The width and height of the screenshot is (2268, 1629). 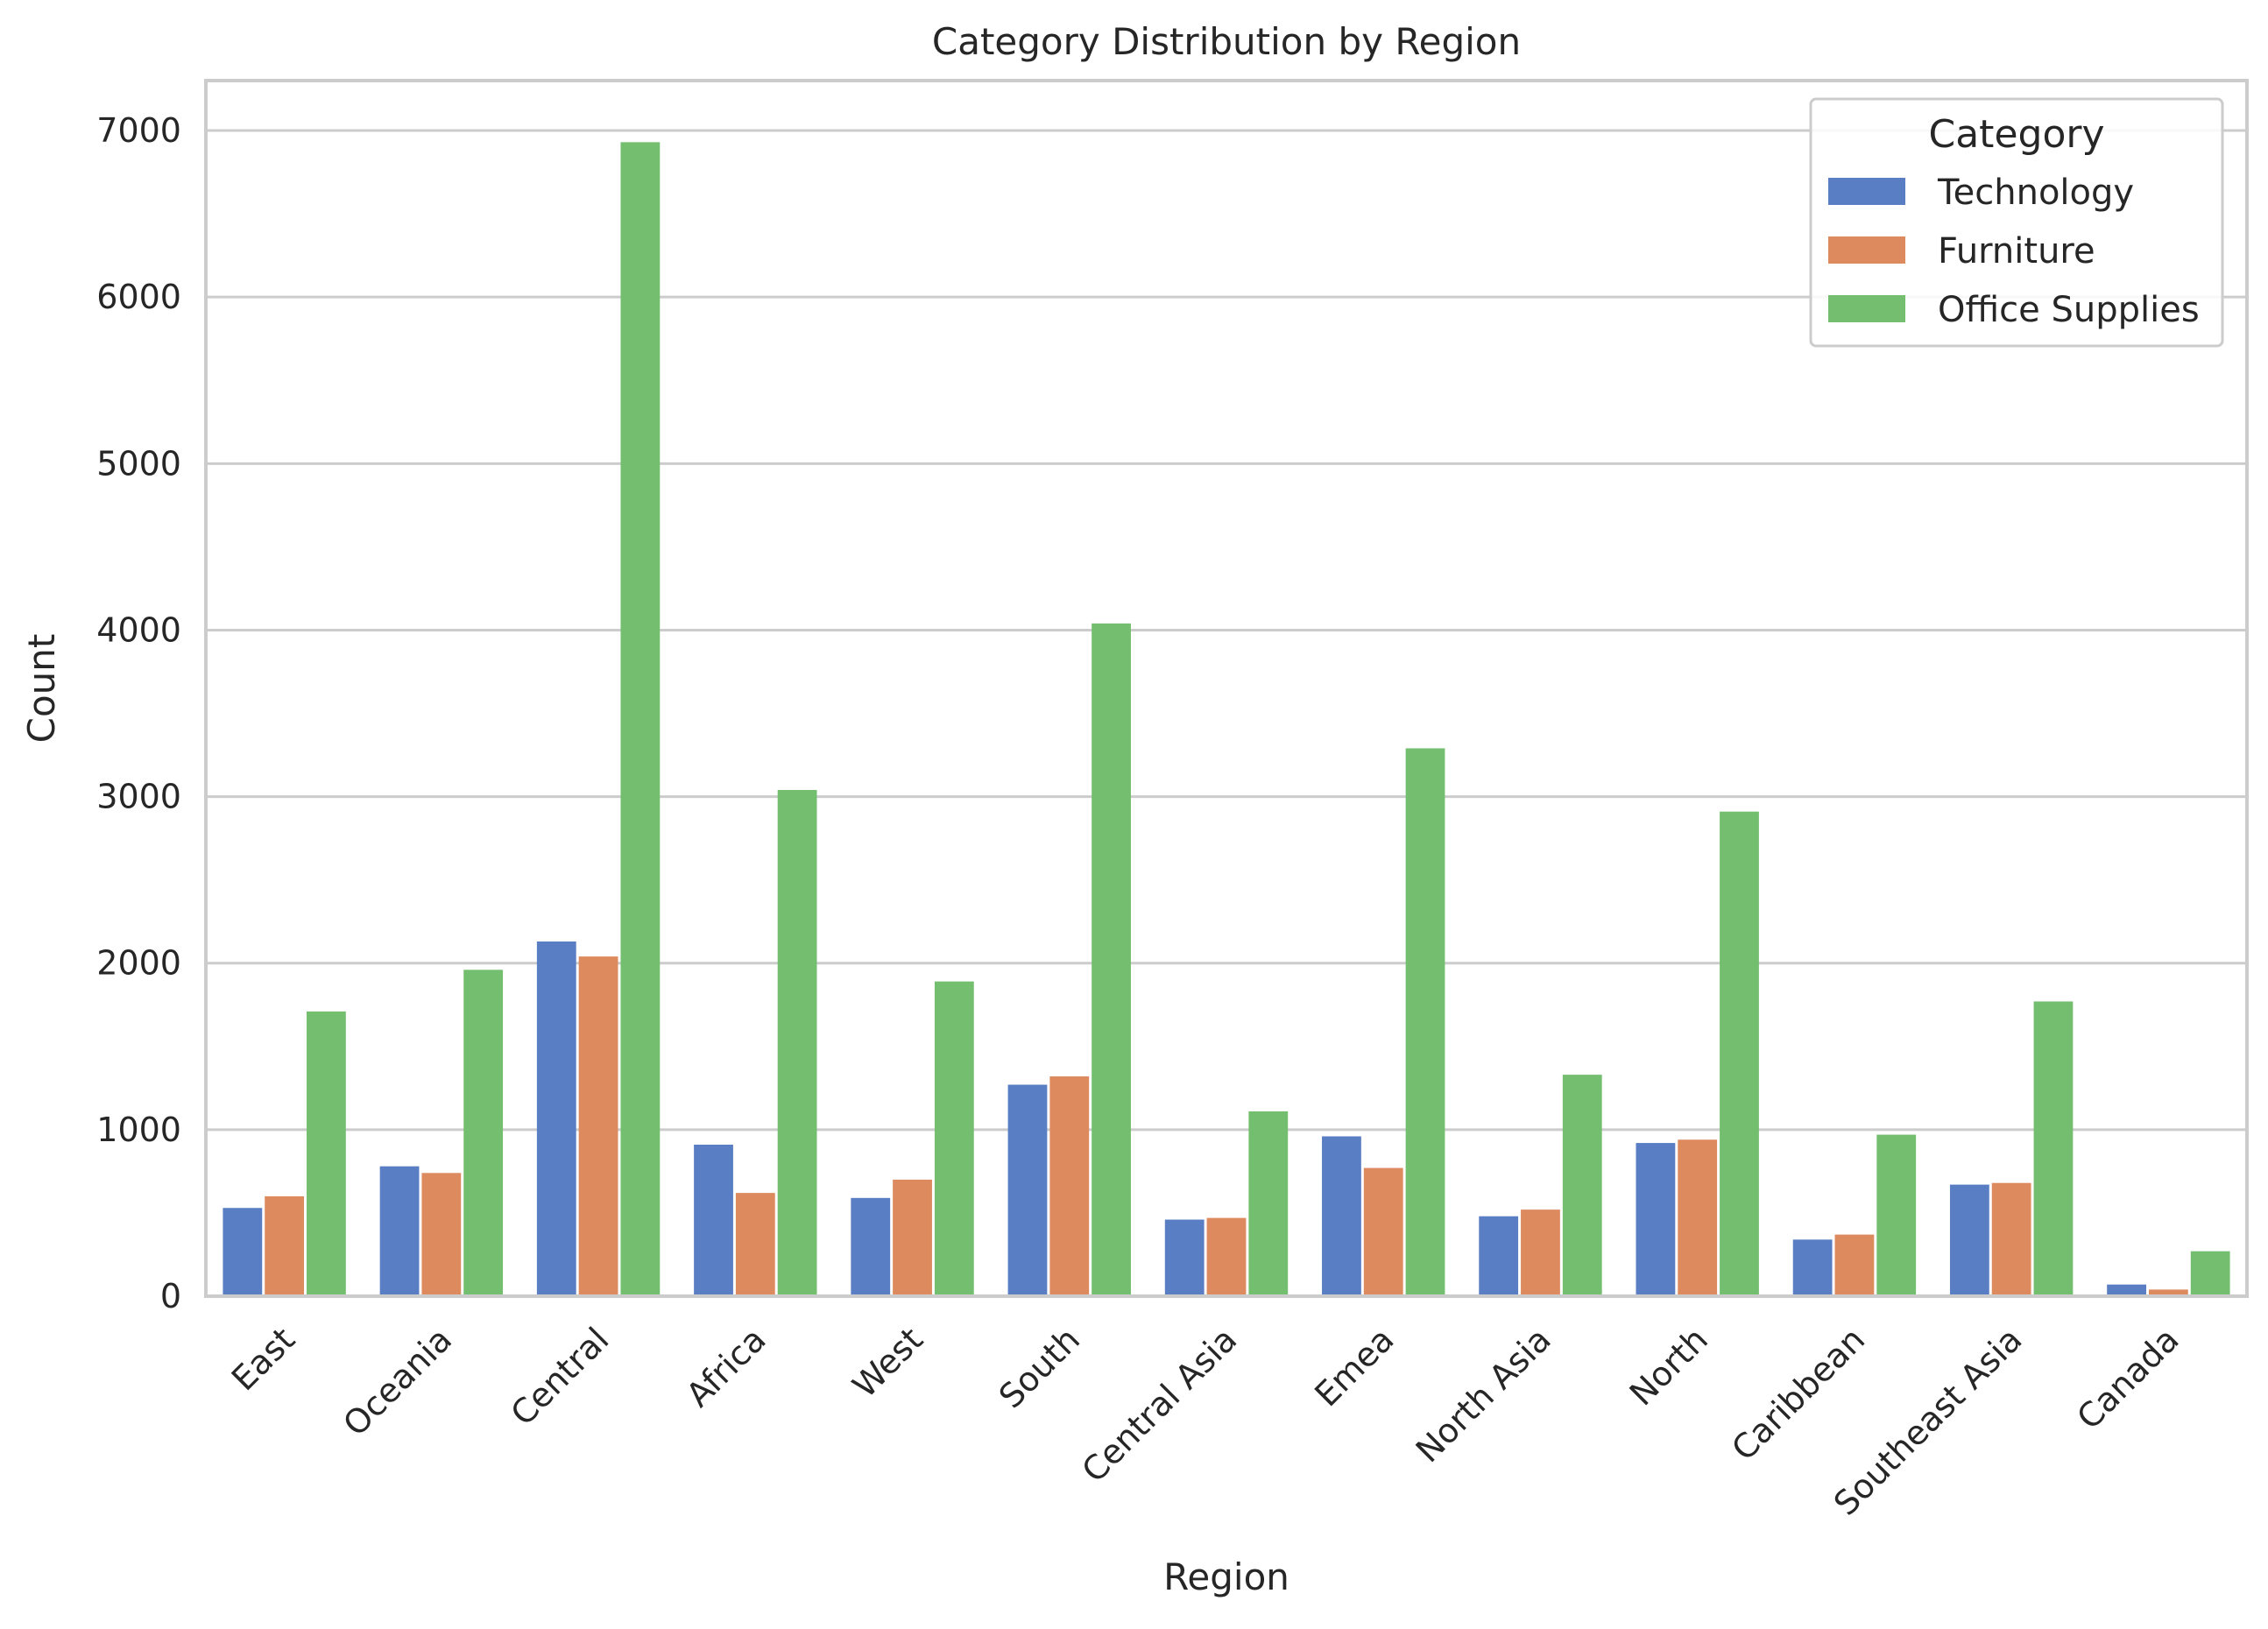 I want to click on y-tick-label: 5000, so click(x=138, y=464).